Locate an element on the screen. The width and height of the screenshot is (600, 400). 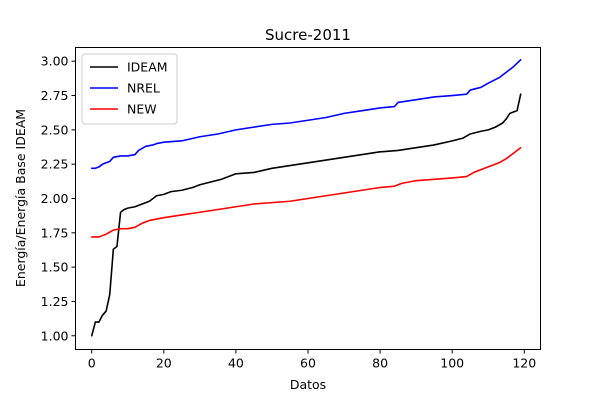
y-tick-label: 1.25 is located at coordinates (55, 301).